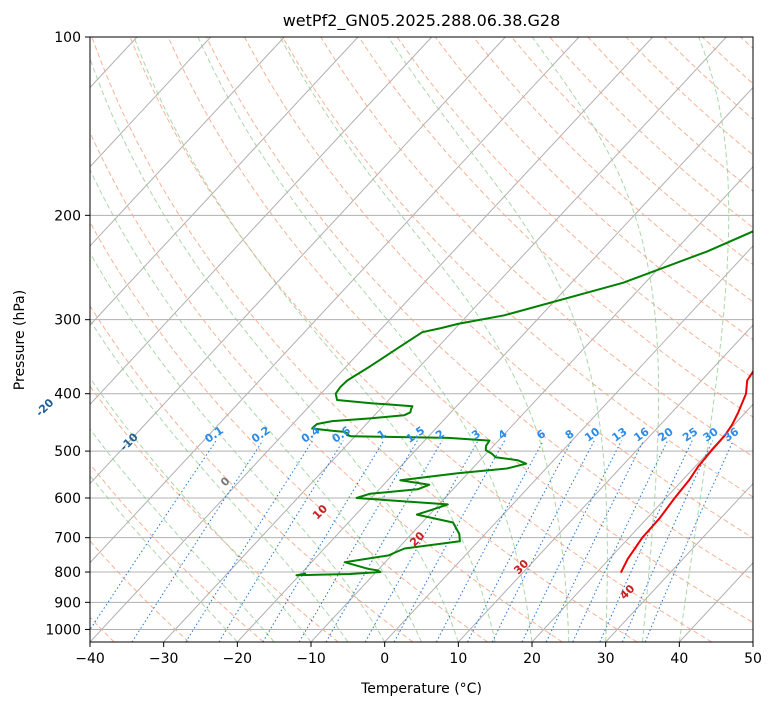  I want to click on x-tick-label: 20, so click(532, 659).